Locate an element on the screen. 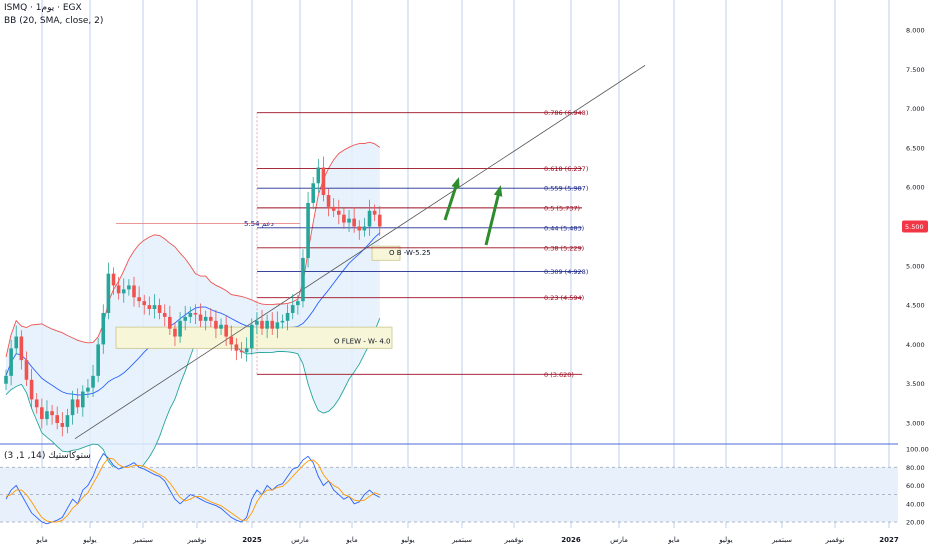  stoch-band is located at coordinates (449, 494).